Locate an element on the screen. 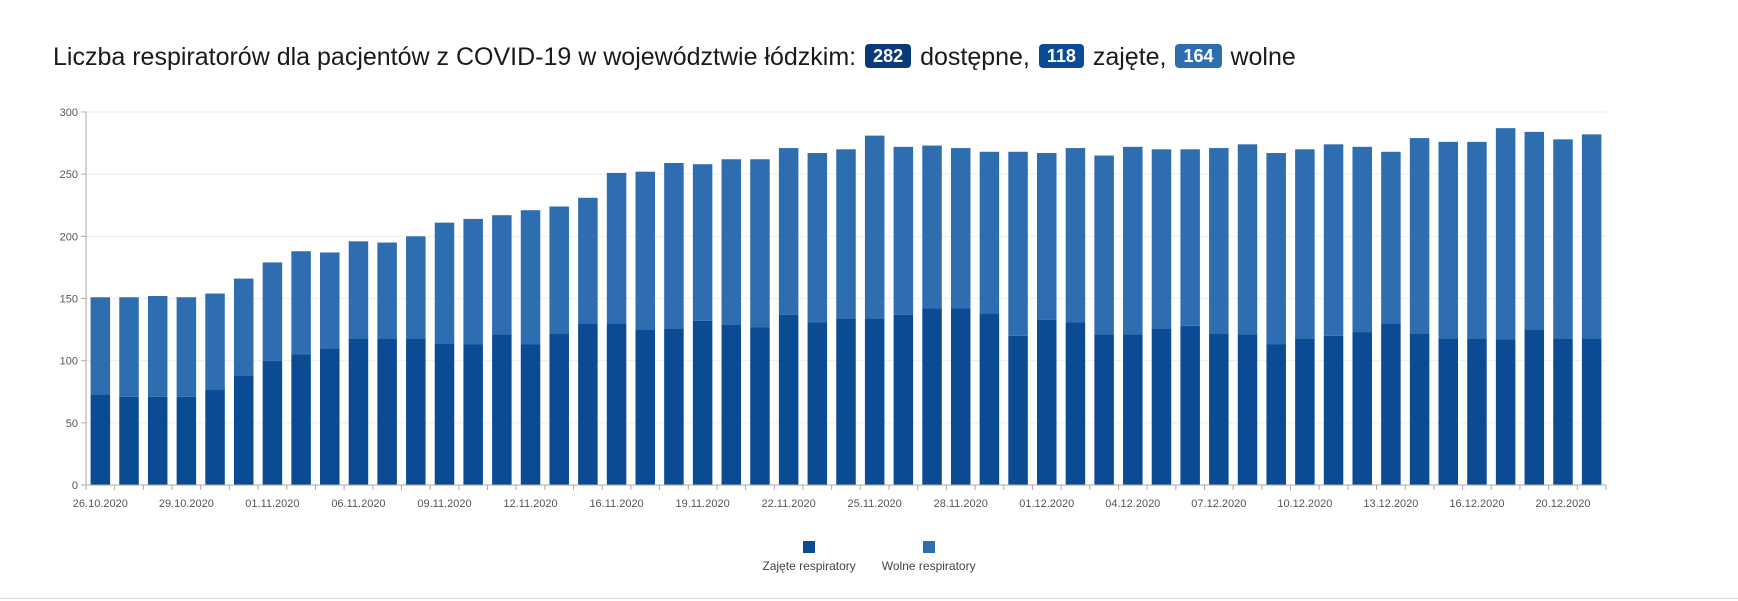 This screenshot has width=1738, height=601. legend-item-occupied: Zajęte respiratory is located at coordinates (809, 557).